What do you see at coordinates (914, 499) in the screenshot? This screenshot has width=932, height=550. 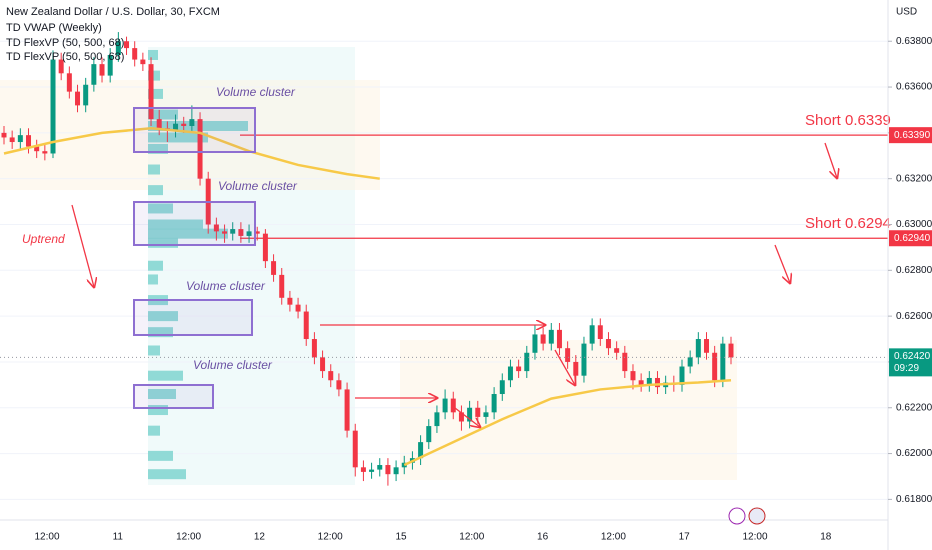 I see `y-tick-label: 0.61800` at bounding box center [914, 499].